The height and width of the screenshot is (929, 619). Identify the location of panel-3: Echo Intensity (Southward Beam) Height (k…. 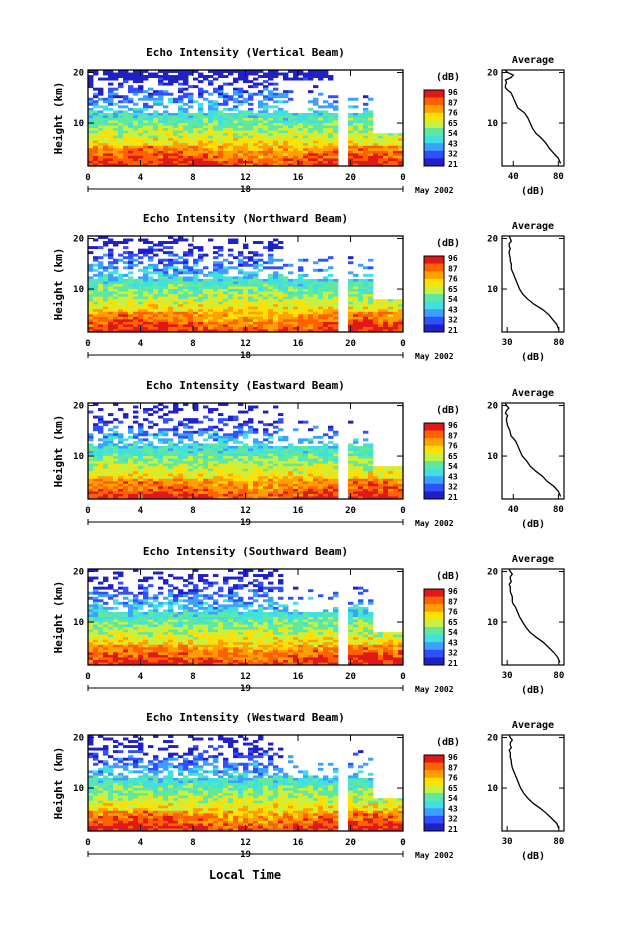
(308, 620).